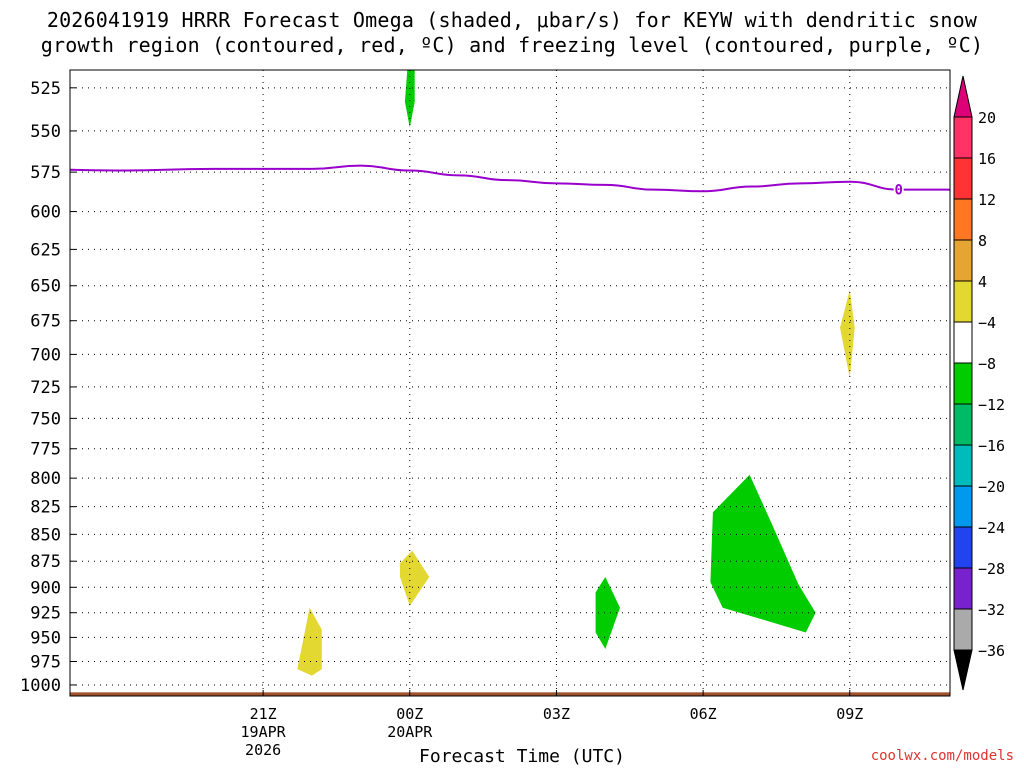 This screenshot has width=1024, height=768. I want to click on colorbar-label-0: 20, so click(987, 118).